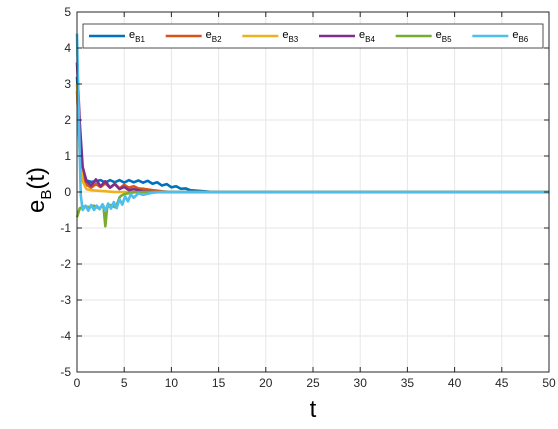 Image resolution: width=558 pixels, height=429 pixels. I want to click on y-axis-label-main: e, so click(36, 206).